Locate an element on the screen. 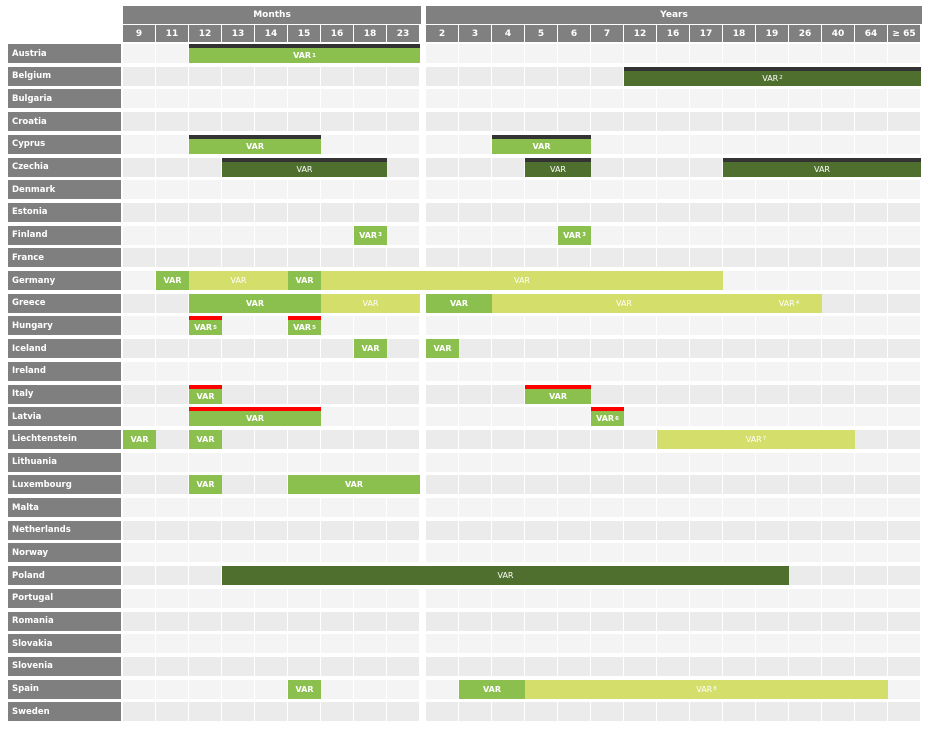 The image size is (936, 730). column-header-months: 9 is located at coordinates (139, 33).